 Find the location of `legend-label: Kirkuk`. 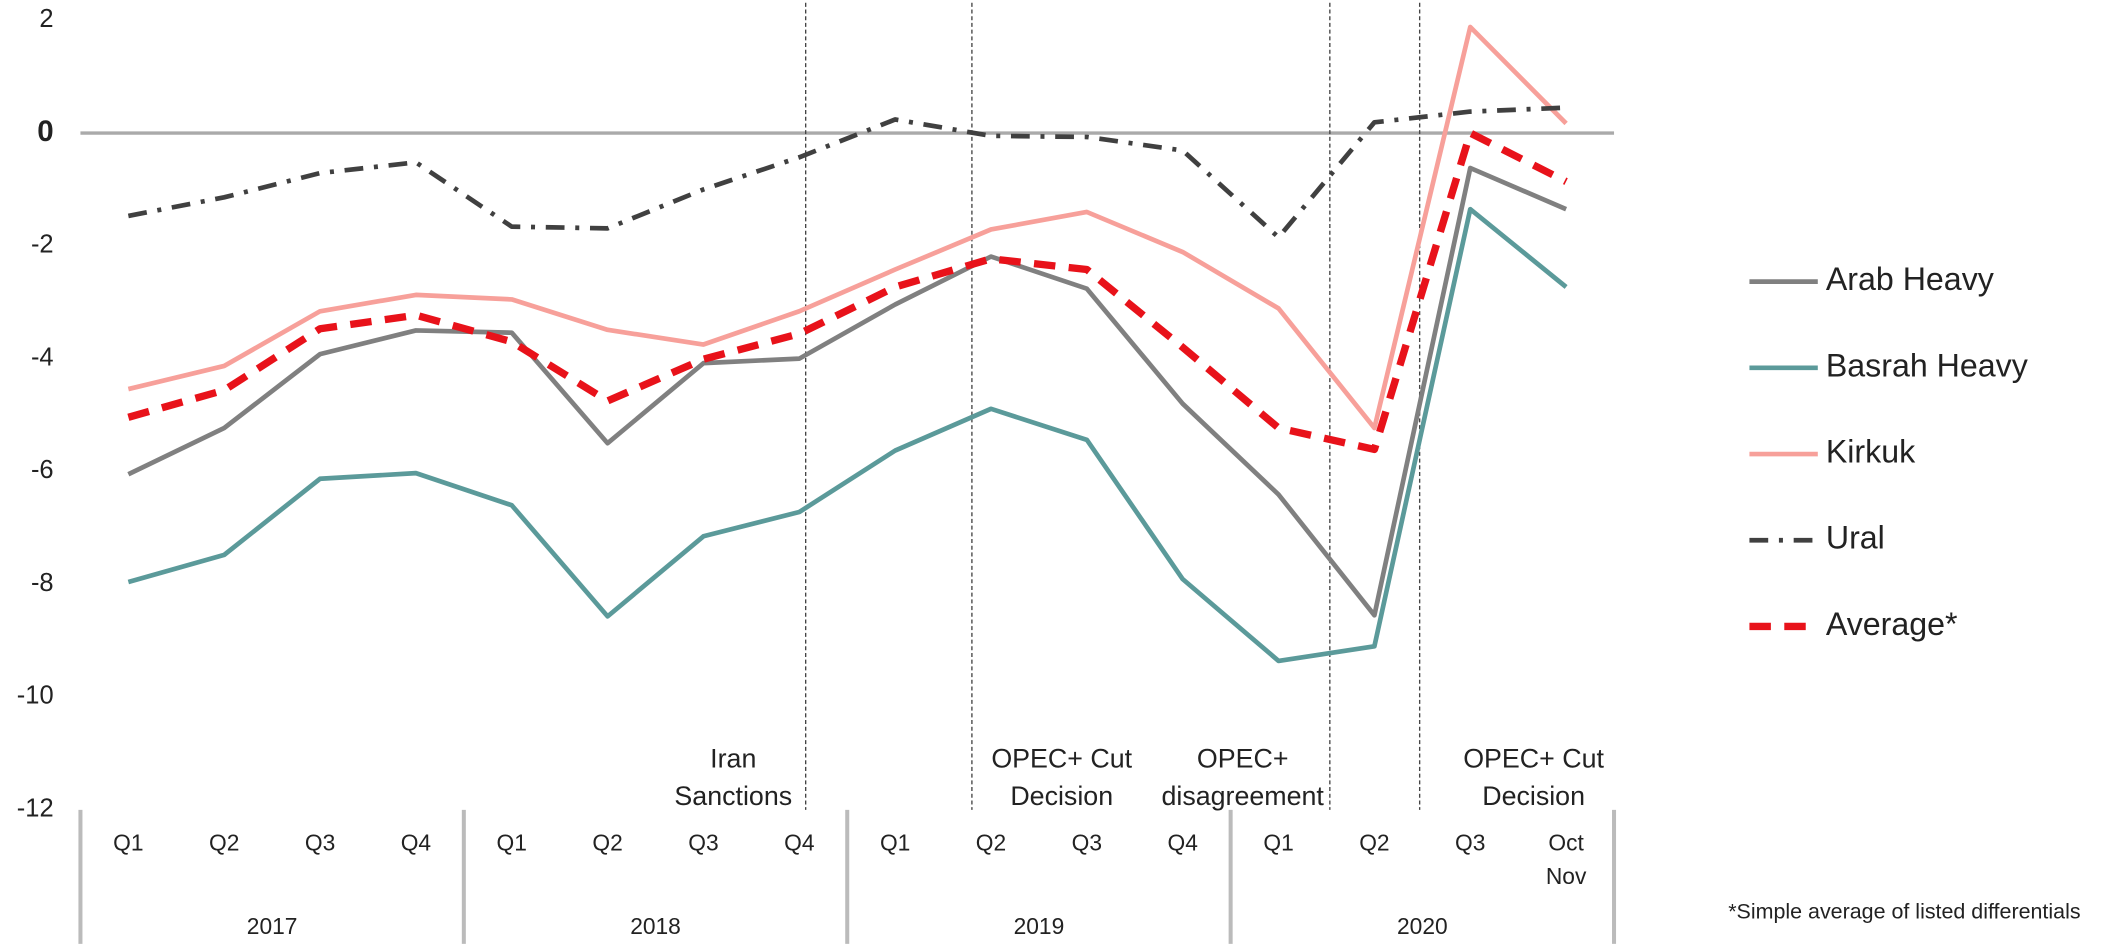

legend-label: Kirkuk is located at coordinates (1871, 452).